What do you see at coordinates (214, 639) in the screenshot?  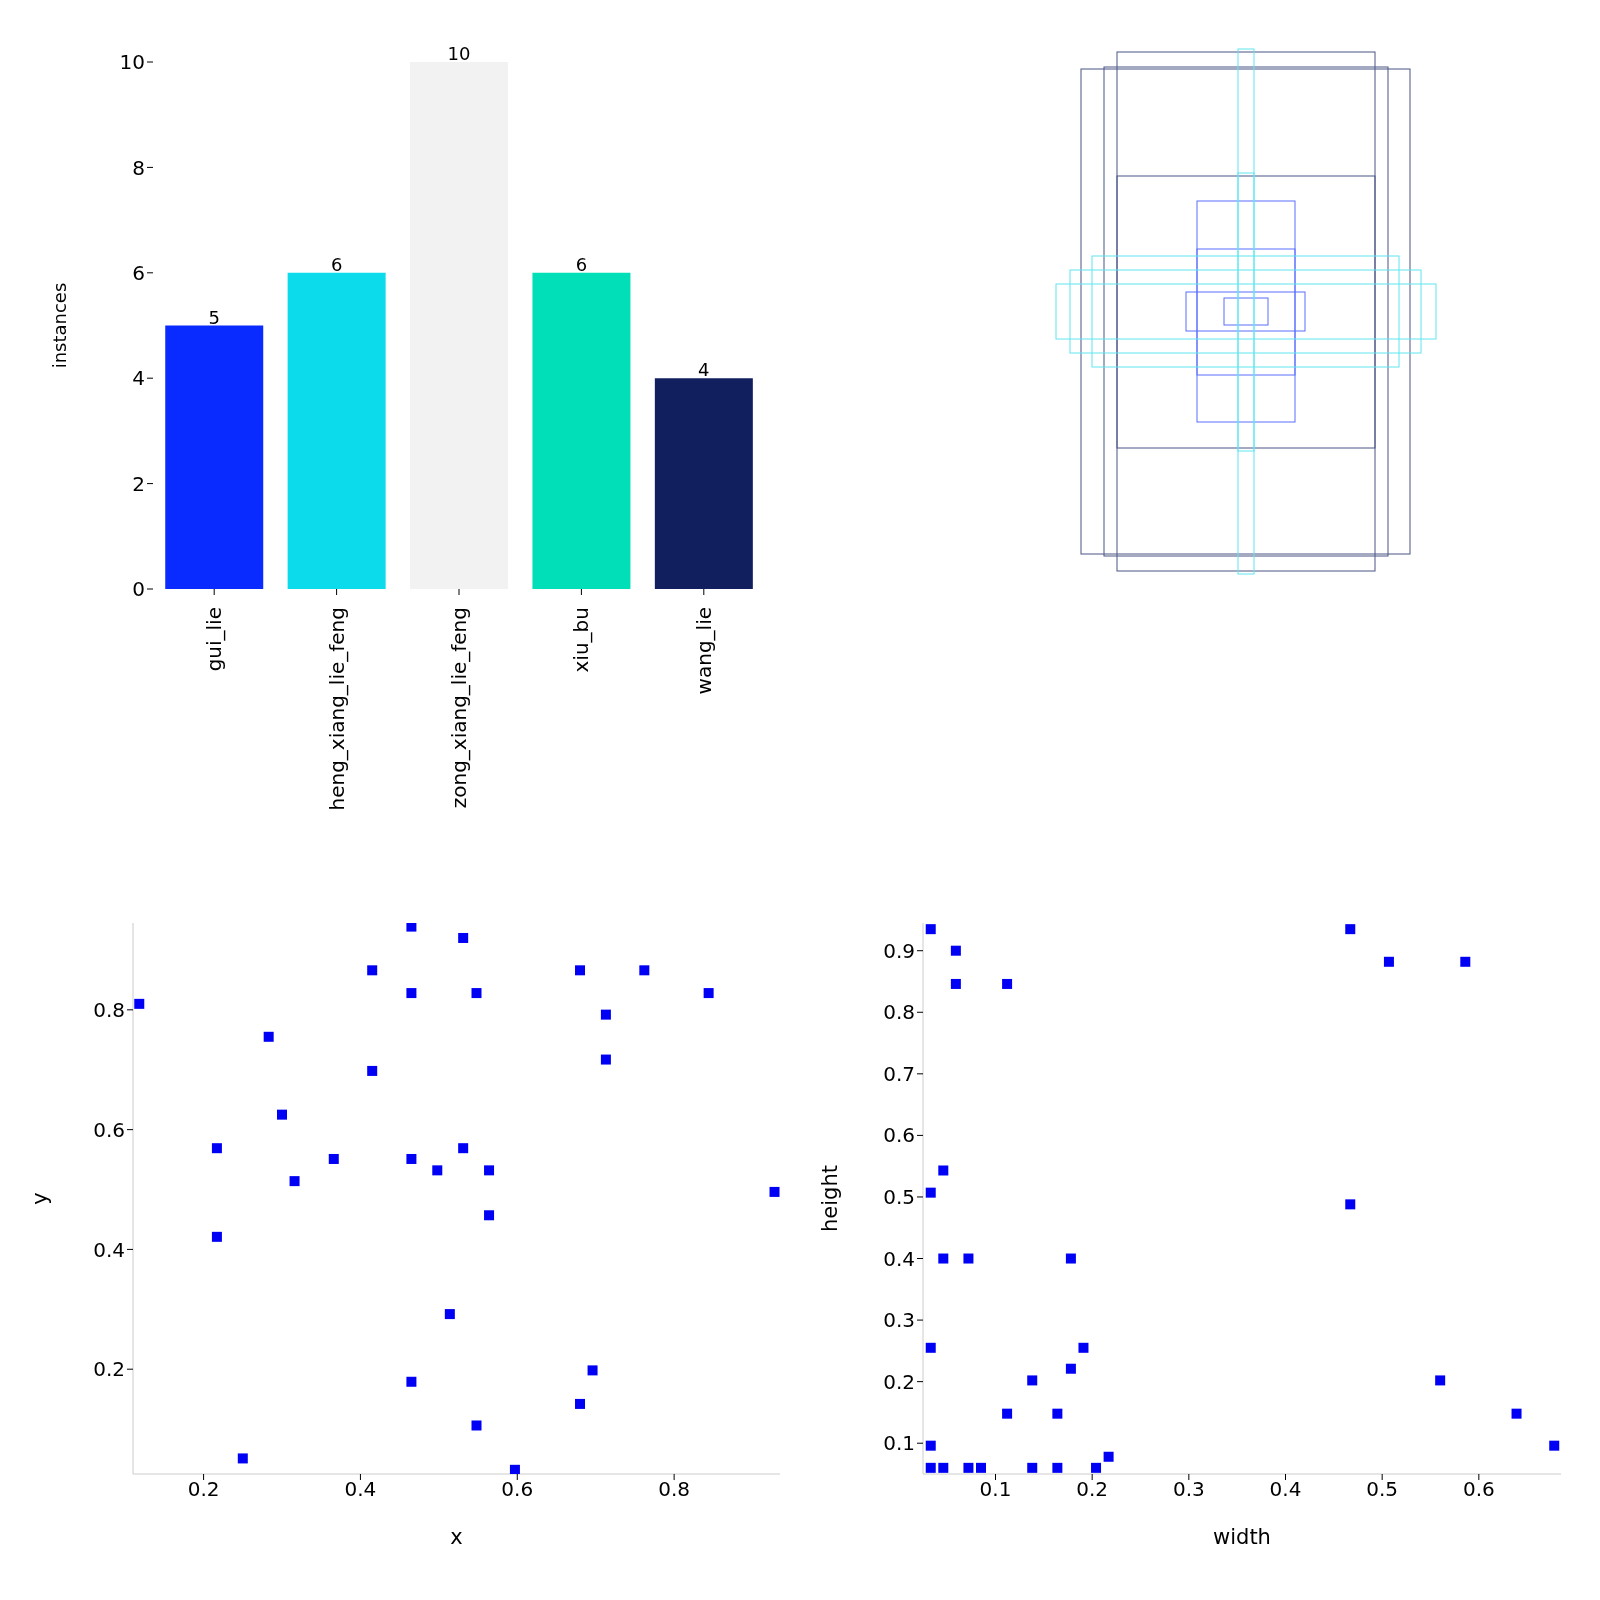 I see `x-tick-label: gui_lie` at bounding box center [214, 639].